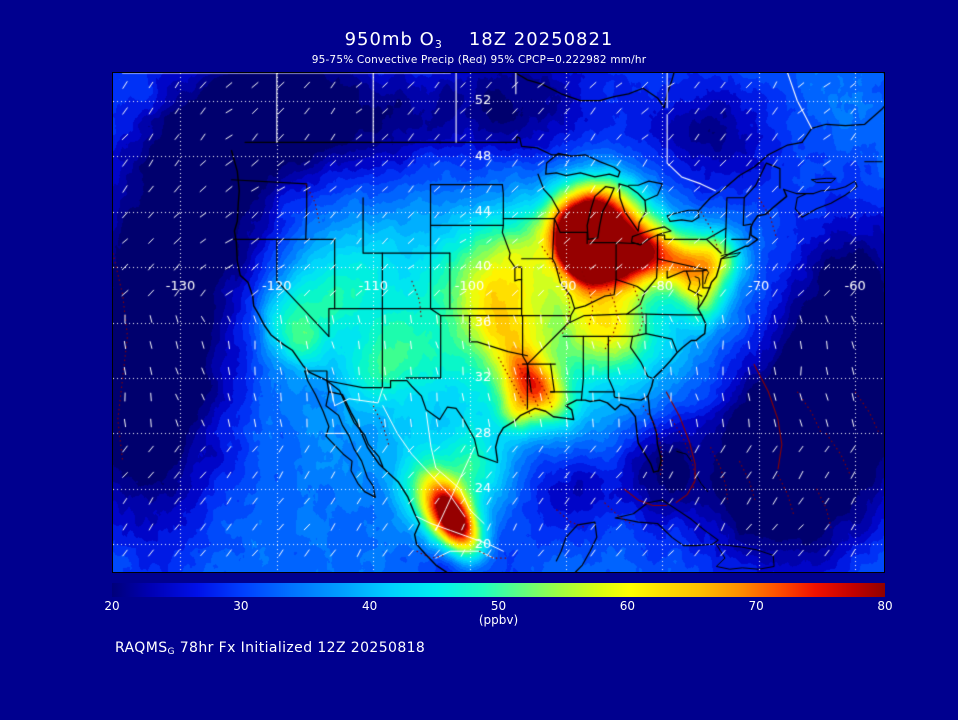 The height and width of the screenshot is (720, 958). I want to click on colorbar-tick-label: 40, so click(370, 606).